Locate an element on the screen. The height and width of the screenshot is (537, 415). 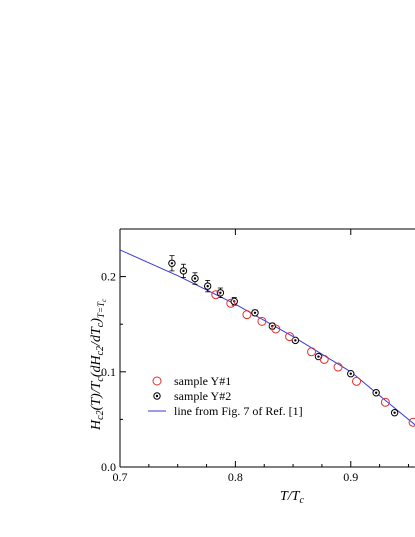
y-axis-label: Hc2(T)/Tc(dHc2/dTc)T=Tc is located at coordinates (98, 364).